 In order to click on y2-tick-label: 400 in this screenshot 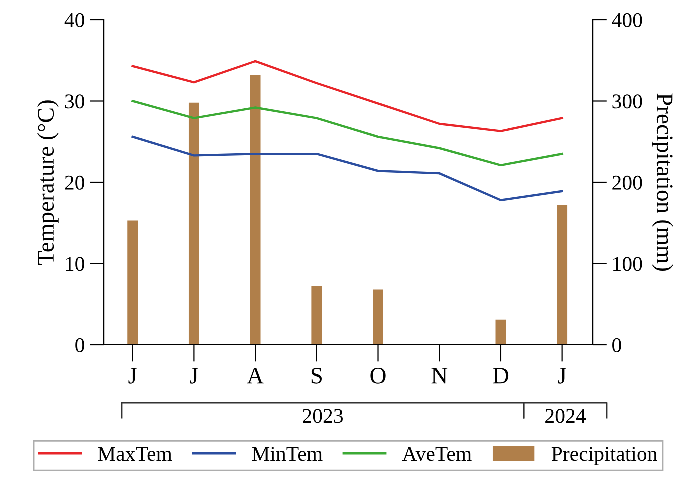, I will do `click(627, 20)`.